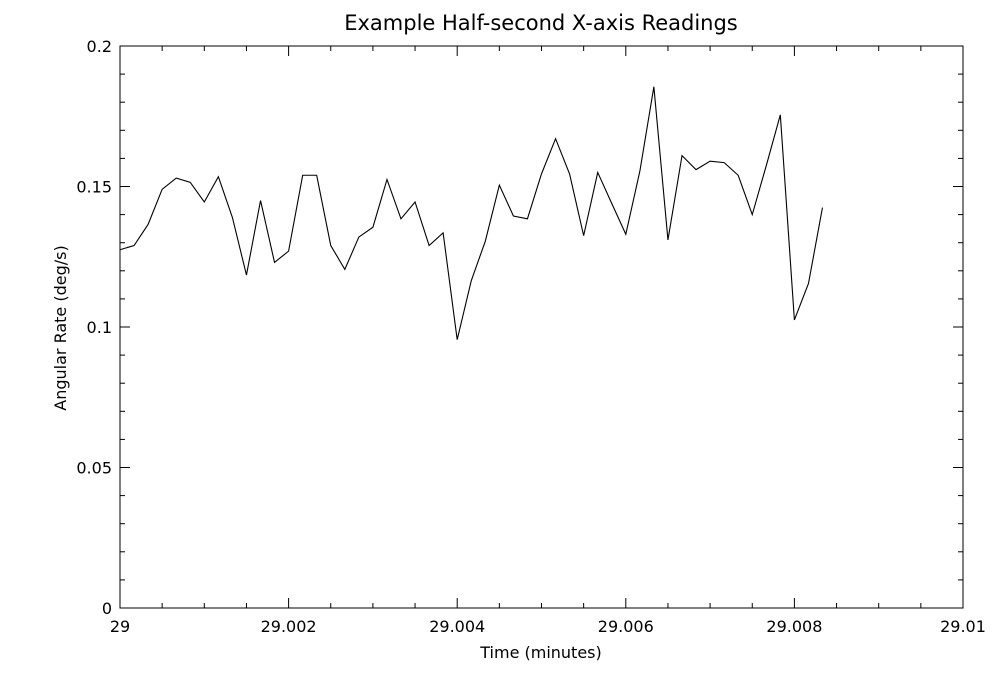 This screenshot has height=680, width=1000. What do you see at coordinates (99, 46) in the screenshot?
I see `y-tick-label: 0.2` at bounding box center [99, 46].